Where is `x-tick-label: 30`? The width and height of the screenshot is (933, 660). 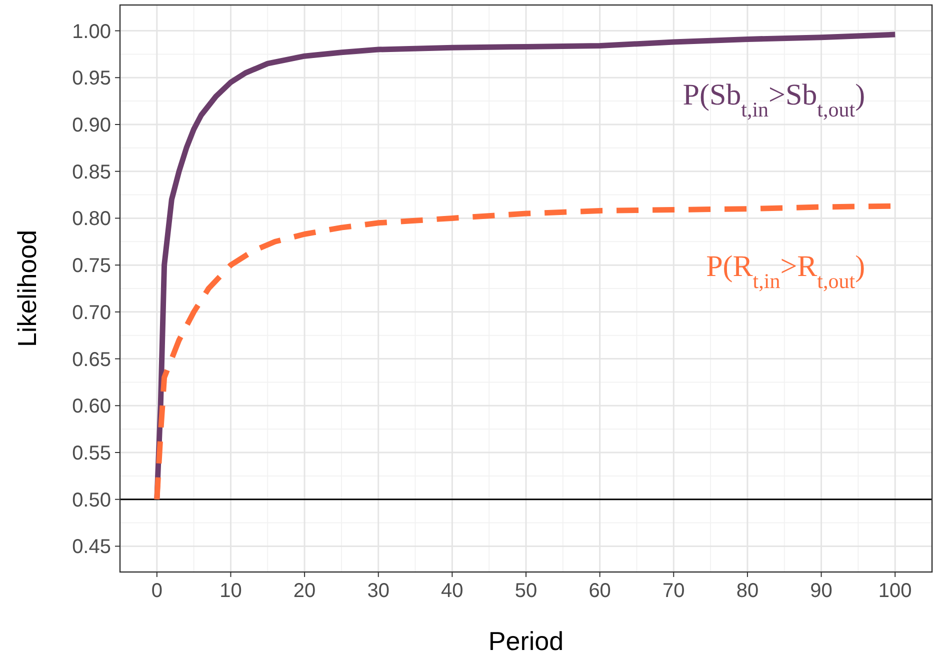 x-tick-label: 30 is located at coordinates (378, 591).